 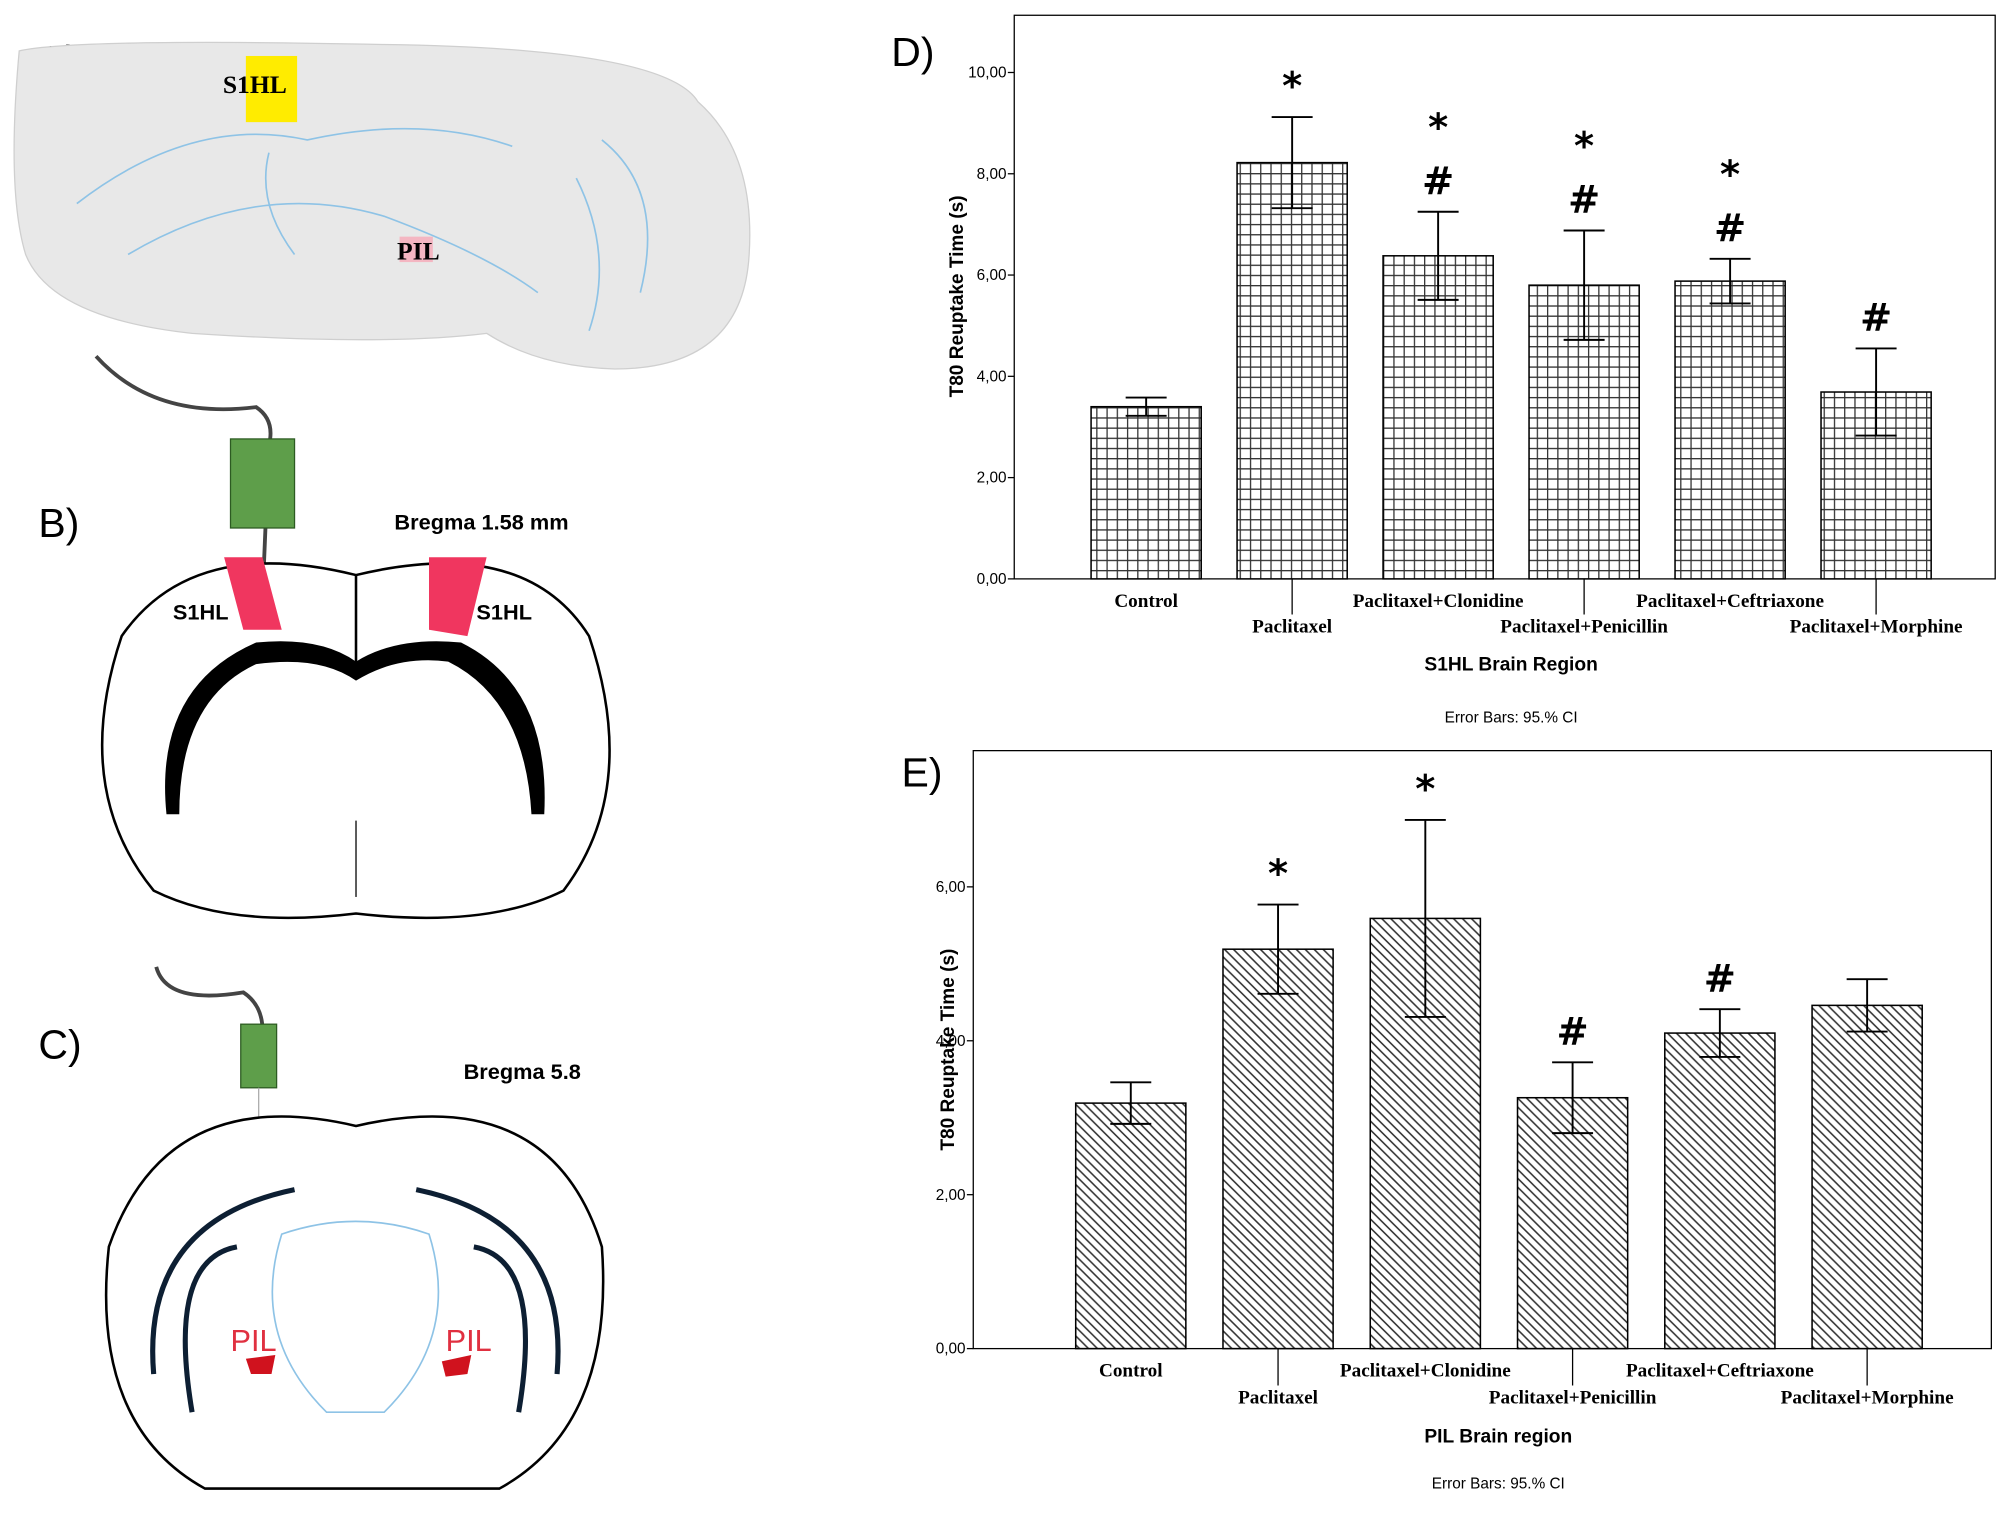 I want to click on pil-marker, so click(x=416, y=249).